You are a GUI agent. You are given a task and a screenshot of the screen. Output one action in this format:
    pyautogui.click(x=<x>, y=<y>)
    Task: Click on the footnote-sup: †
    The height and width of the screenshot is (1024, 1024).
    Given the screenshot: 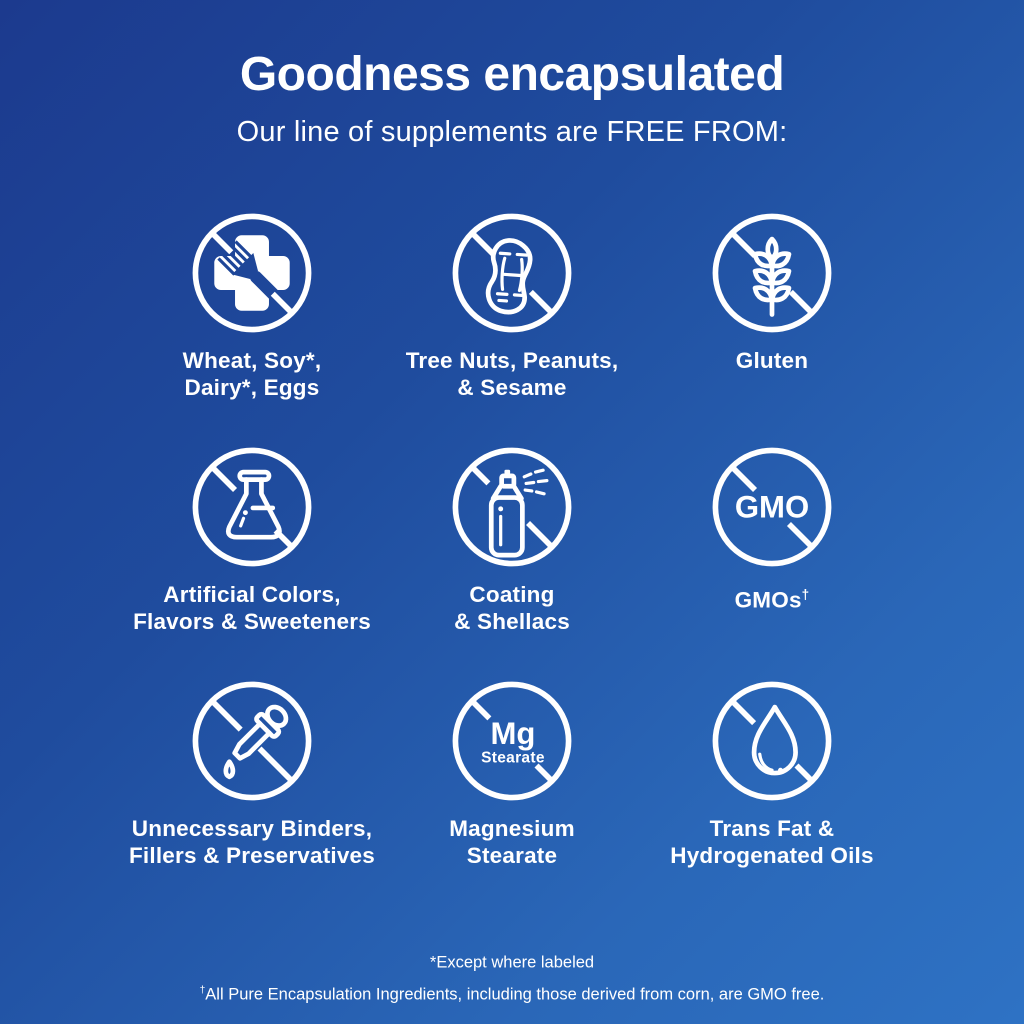 What is the action you would take?
    pyautogui.click(x=202, y=990)
    